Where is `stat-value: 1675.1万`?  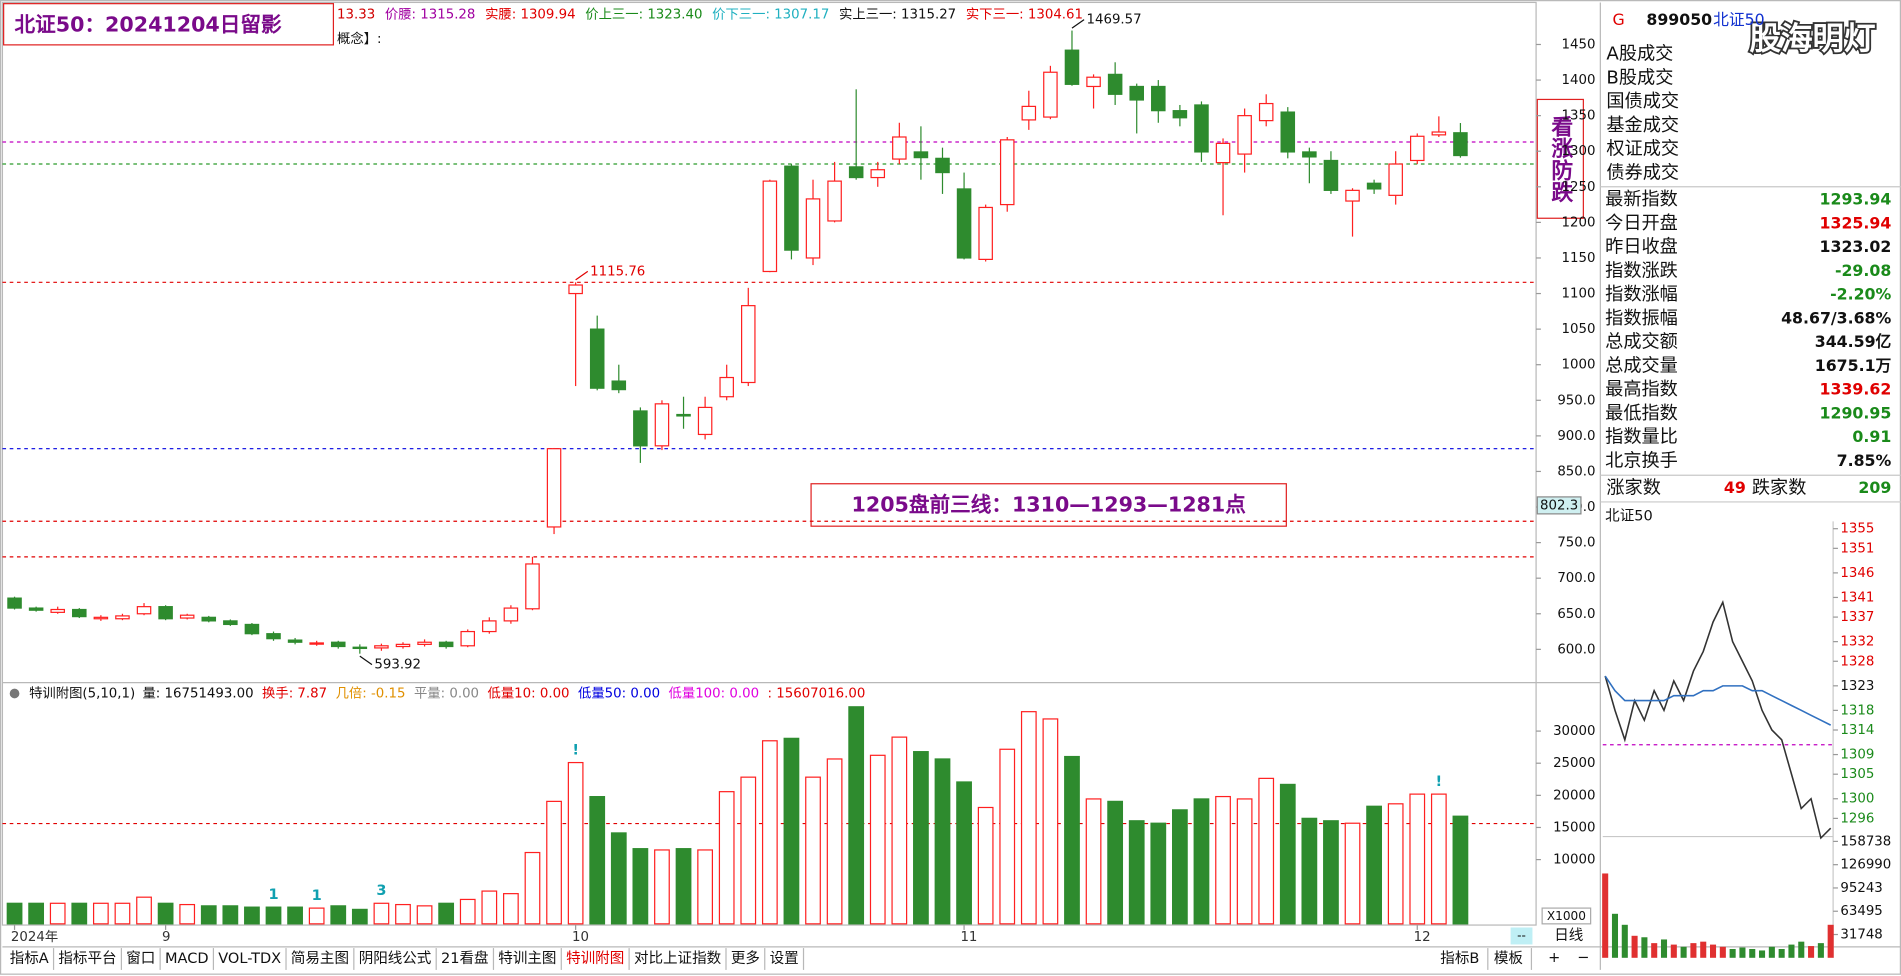
stat-value: 1675.1万 is located at coordinates (1853, 365).